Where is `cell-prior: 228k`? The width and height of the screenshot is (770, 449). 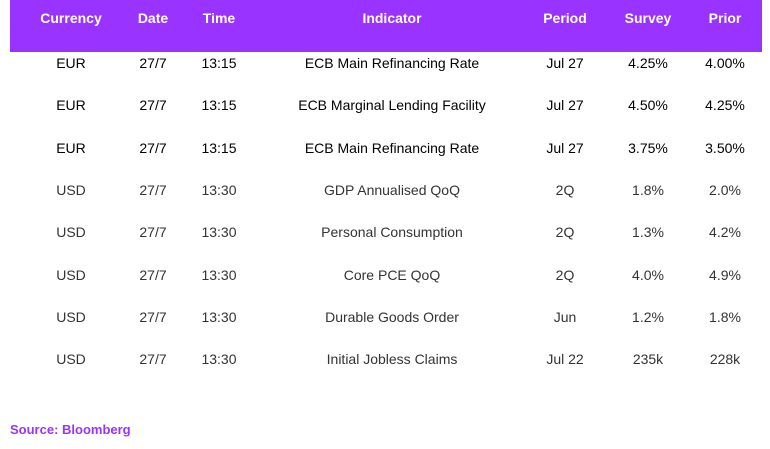
cell-prior: 228k is located at coordinates (725, 359).